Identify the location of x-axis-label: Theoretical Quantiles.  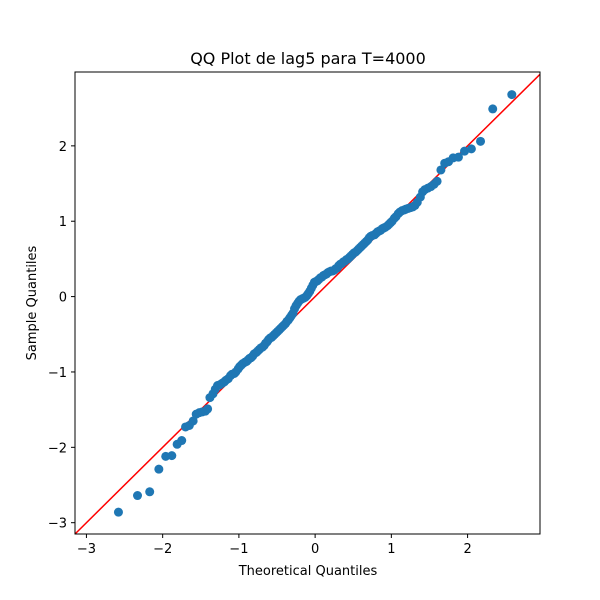
(308, 571).